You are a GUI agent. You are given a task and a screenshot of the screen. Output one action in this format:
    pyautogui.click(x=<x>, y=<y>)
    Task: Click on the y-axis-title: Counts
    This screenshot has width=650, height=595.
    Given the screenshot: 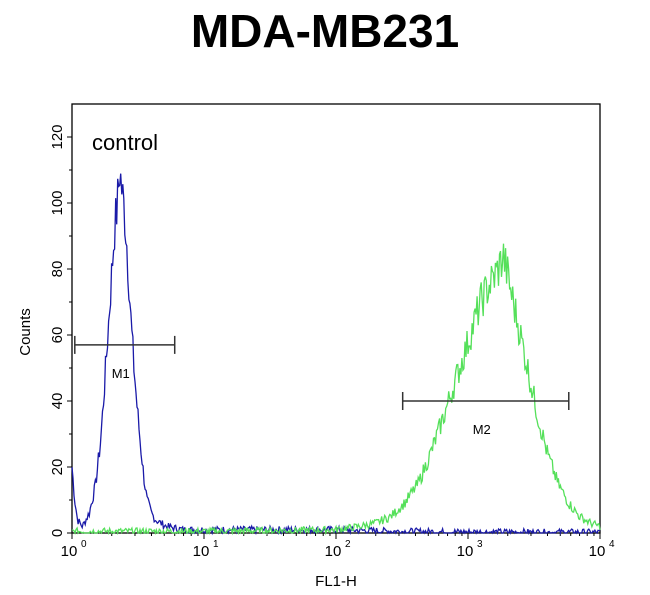 What is the action you would take?
    pyautogui.click(x=25, y=332)
    